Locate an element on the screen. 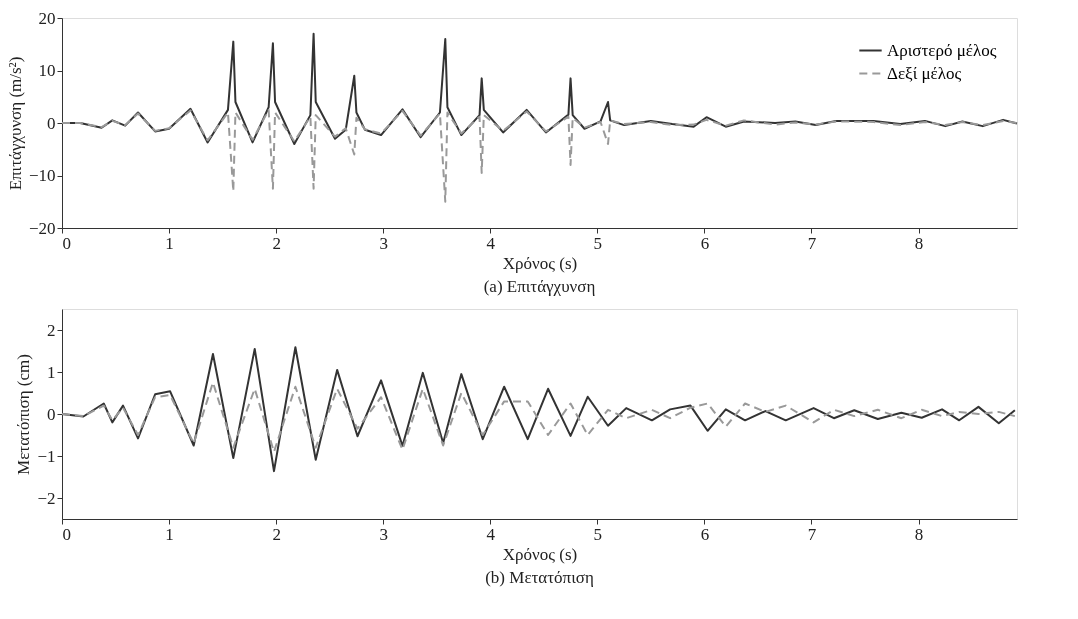  y-axis-title: Μετατόπιση (cm) is located at coordinates (24, 414).